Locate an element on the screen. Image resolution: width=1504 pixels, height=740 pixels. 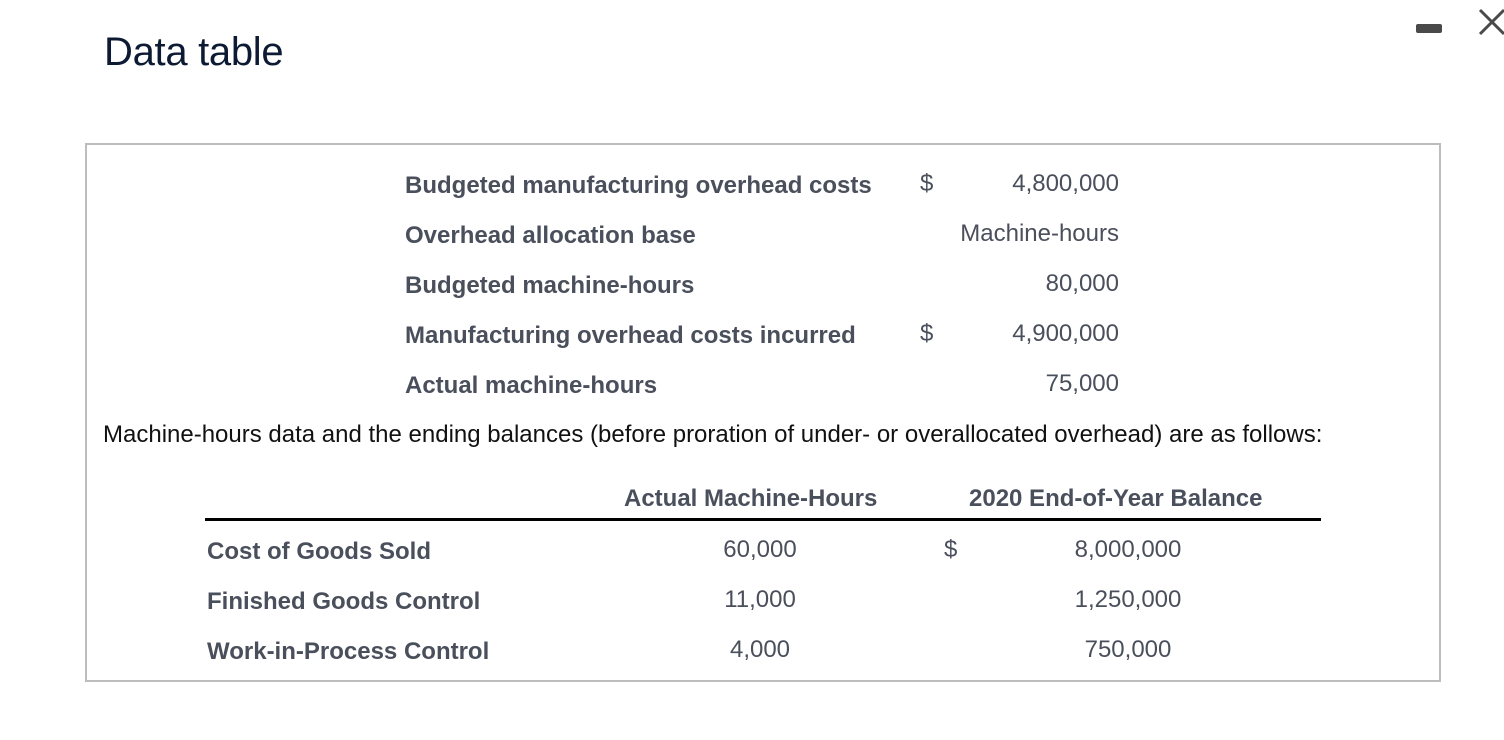
account-name: Cost of Goods Sold is located at coordinates (319, 551).